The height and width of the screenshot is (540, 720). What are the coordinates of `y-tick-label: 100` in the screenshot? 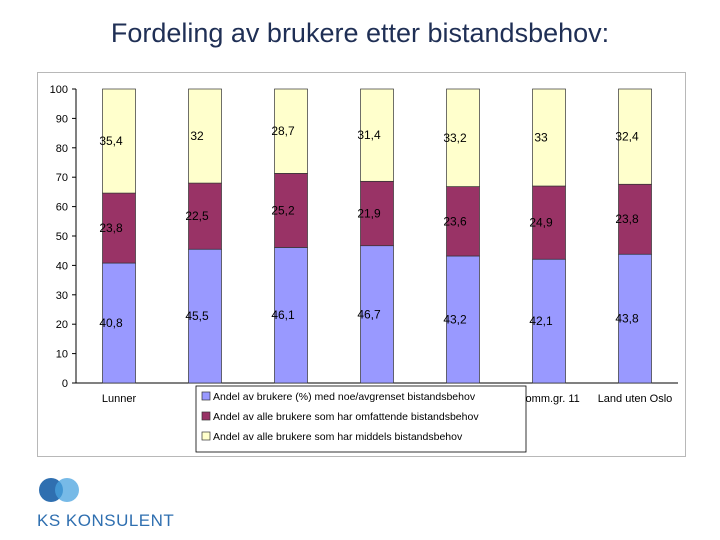 It's located at (59, 90).